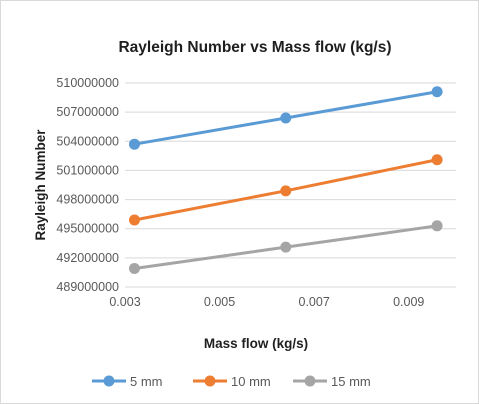  Describe the element at coordinates (146, 381) in the screenshot. I see `legend-label: 5 mm` at that location.